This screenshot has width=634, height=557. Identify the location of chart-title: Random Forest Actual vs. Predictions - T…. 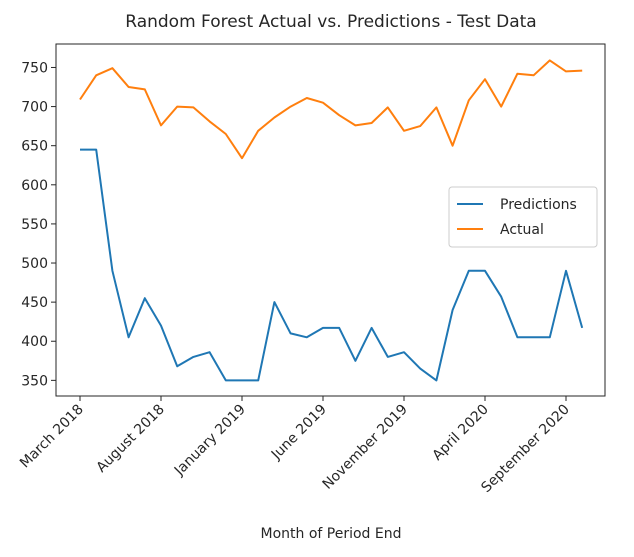
(330, 22).